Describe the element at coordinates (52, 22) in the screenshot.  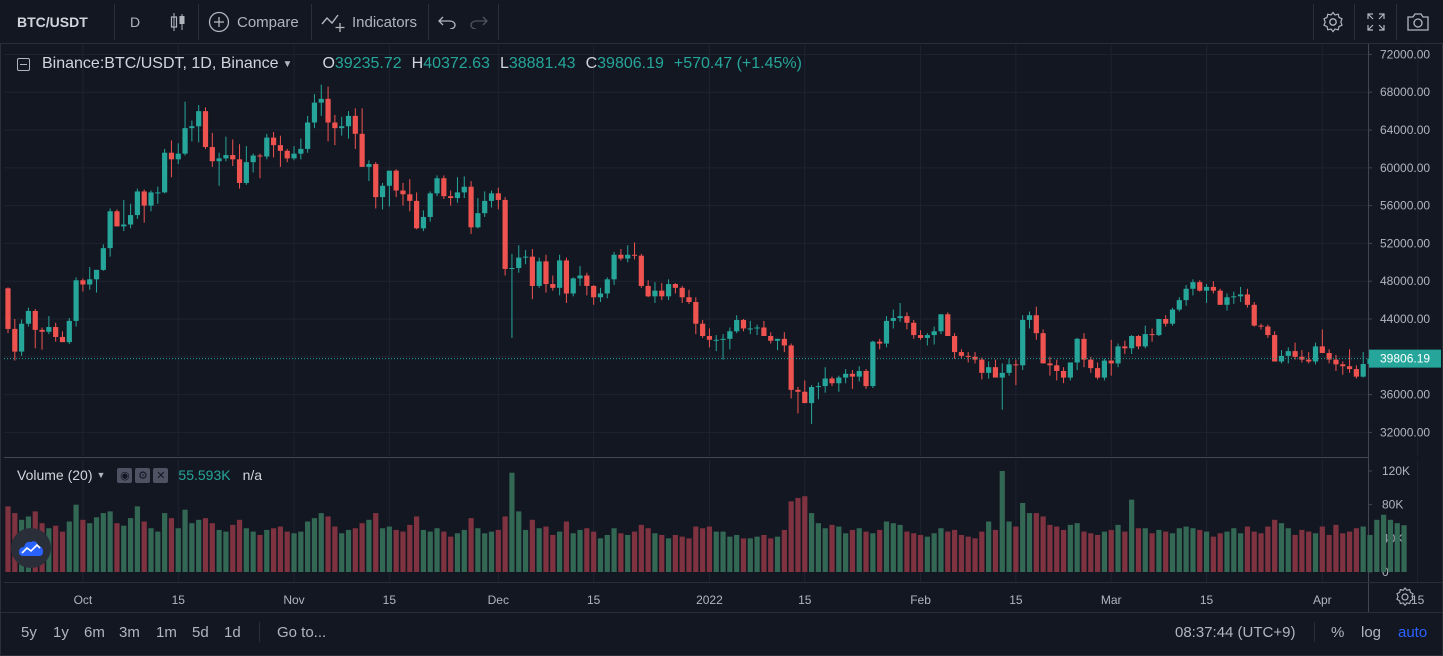
I see `symbol-search-button: BTC/USDT` at that location.